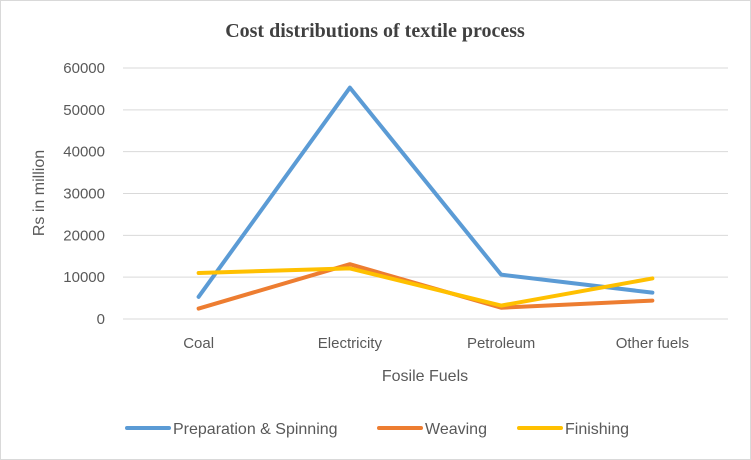  Describe the element at coordinates (39, 193) in the screenshot. I see `y-axis-title: Rs in million` at that location.